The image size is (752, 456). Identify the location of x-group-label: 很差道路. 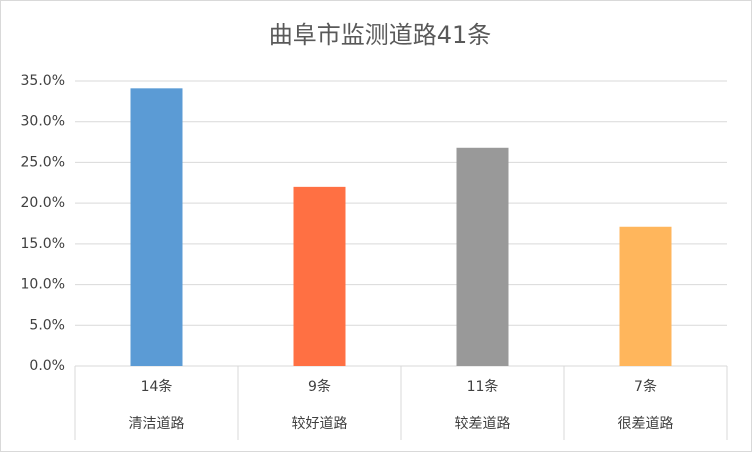
(646, 424).